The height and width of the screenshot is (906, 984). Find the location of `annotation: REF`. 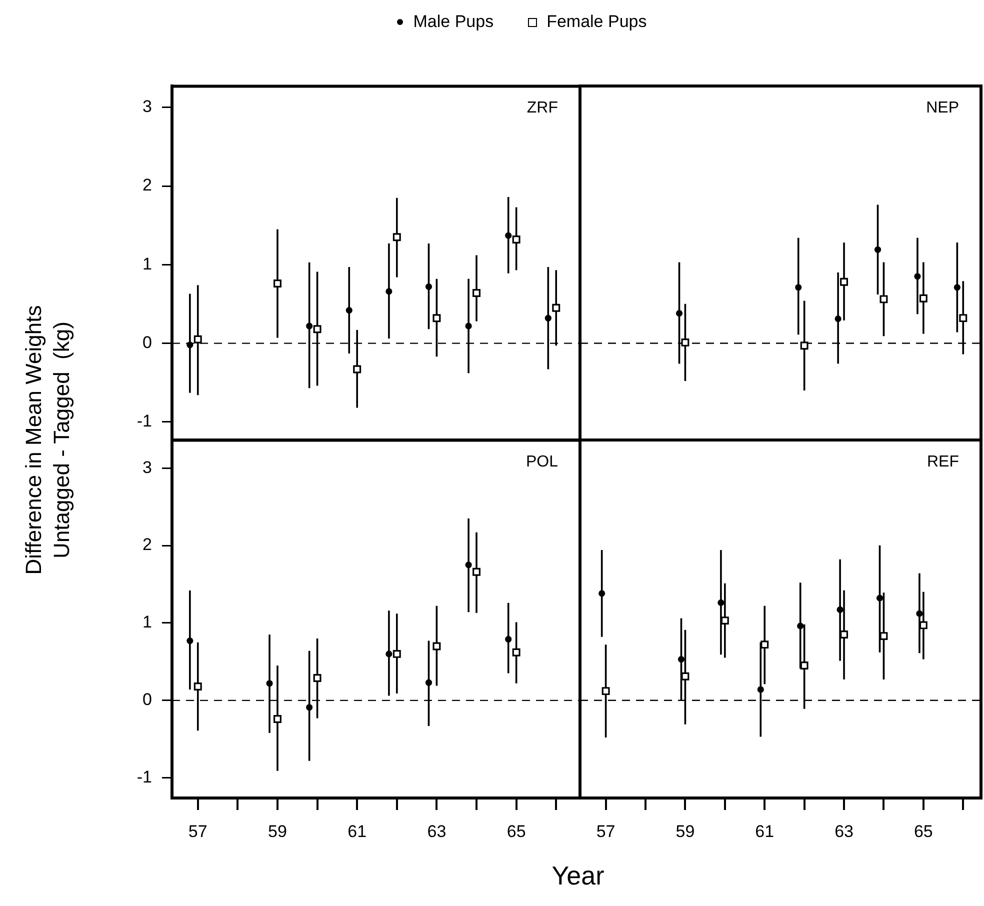

annotation: REF is located at coordinates (943, 461).